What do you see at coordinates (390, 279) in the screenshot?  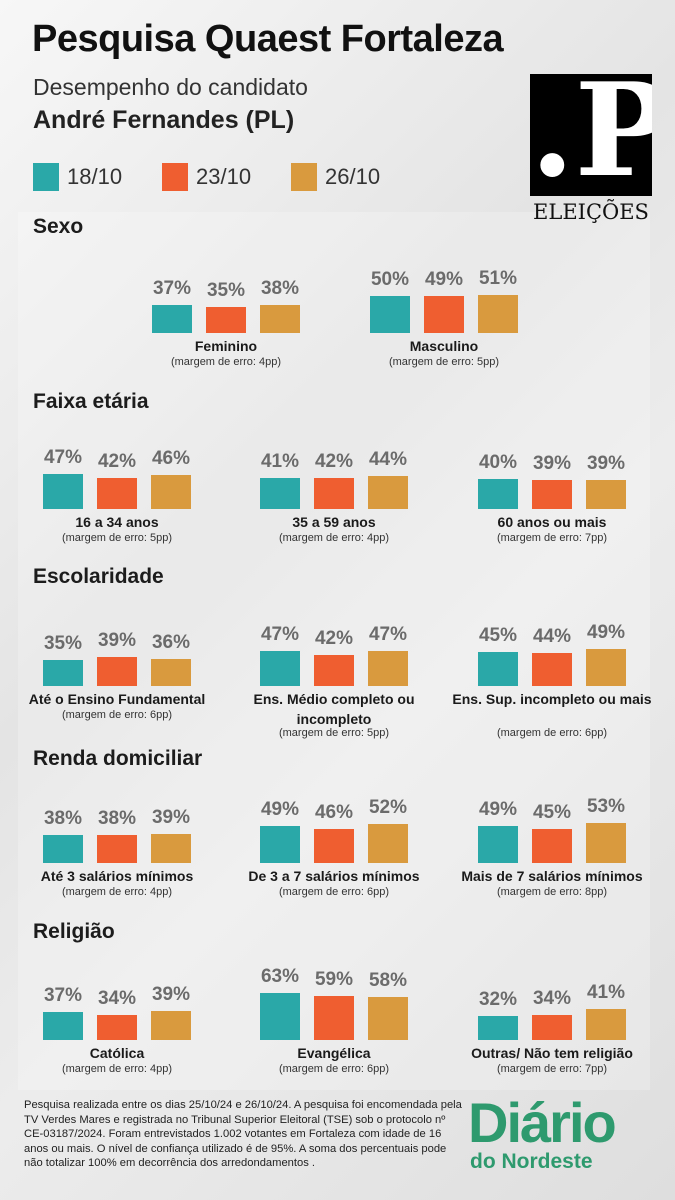 I see `bar-value-label: 50%` at bounding box center [390, 279].